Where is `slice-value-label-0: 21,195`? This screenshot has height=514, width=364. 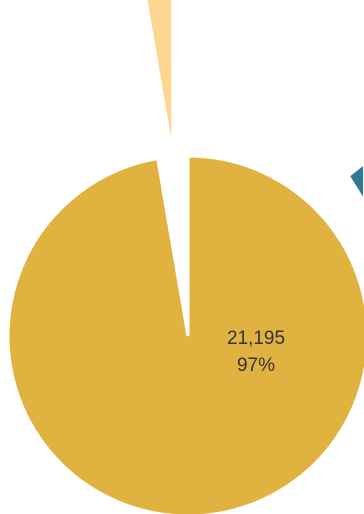 slice-value-label-0: 21,195 is located at coordinates (256, 338).